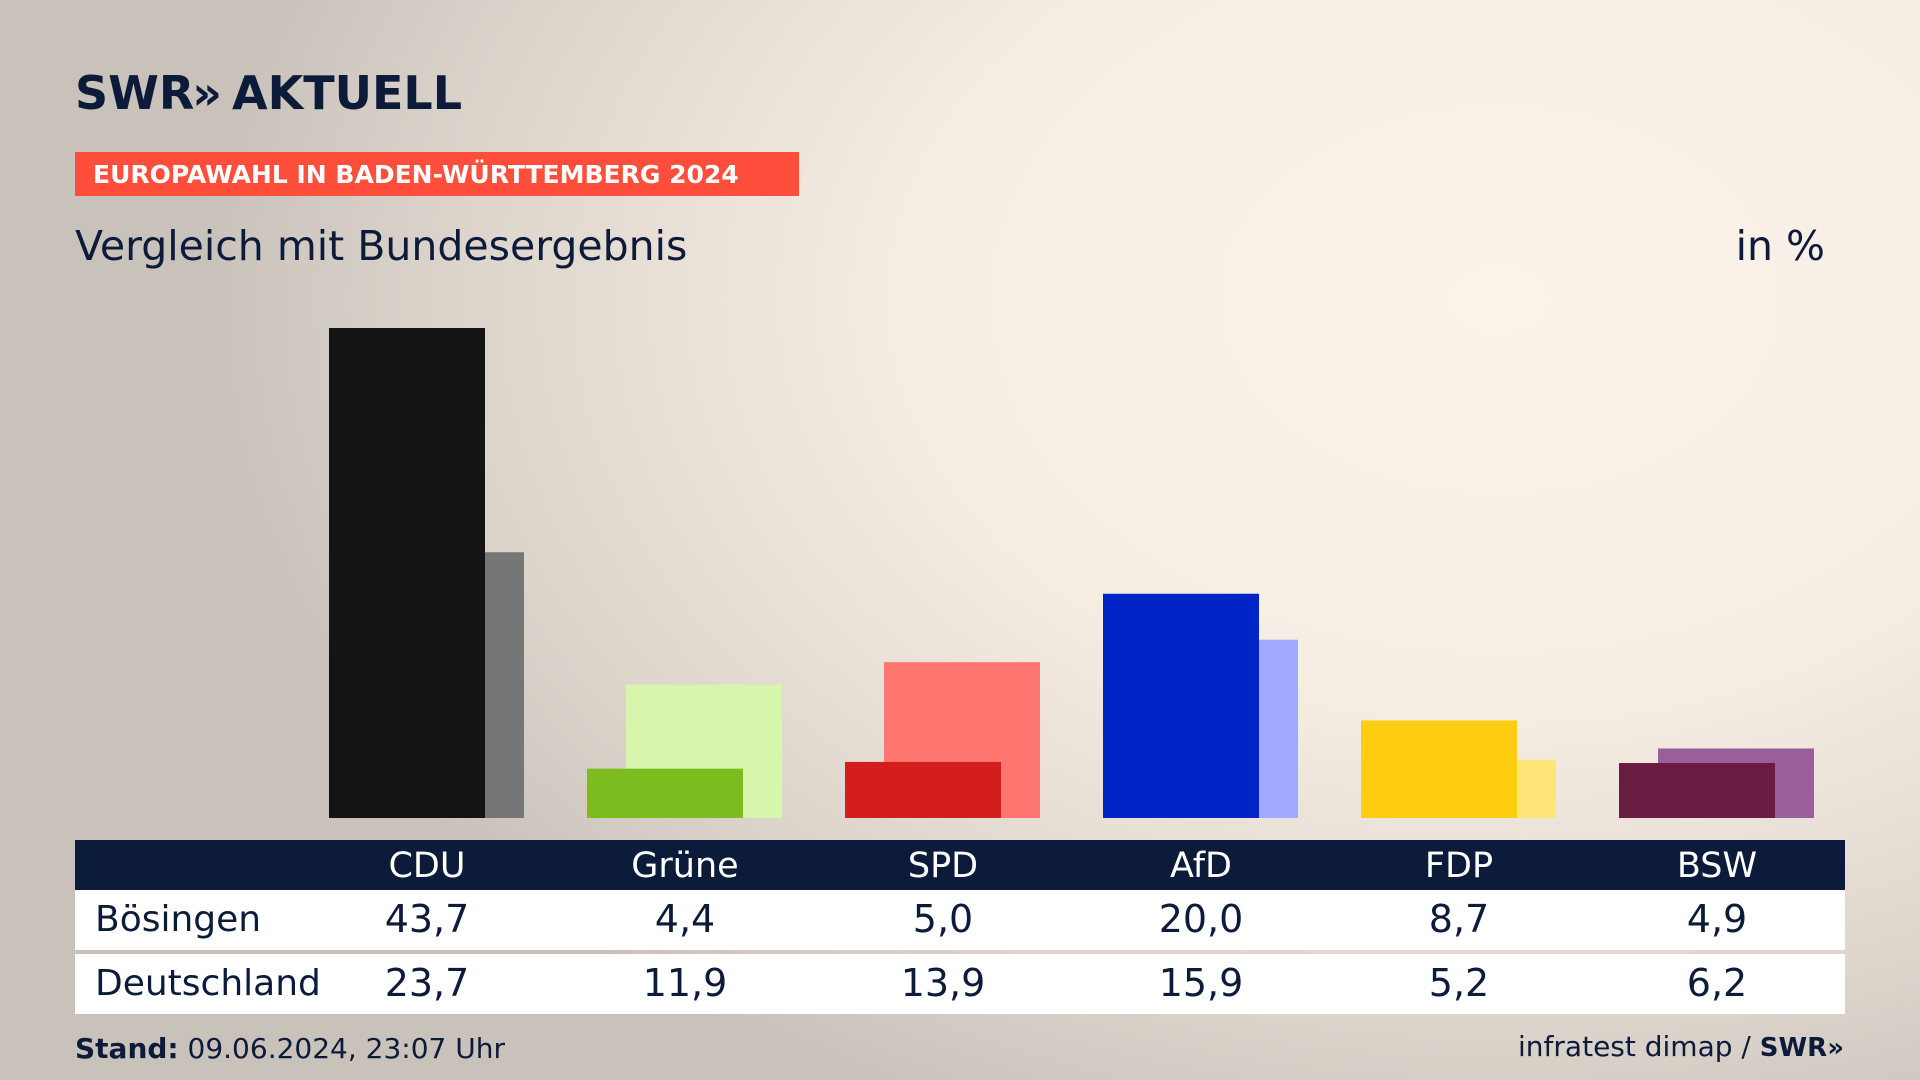 The width and height of the screenshot is (1920, 1080). I want to click on table-cell: 5,0, so click(943, 919).